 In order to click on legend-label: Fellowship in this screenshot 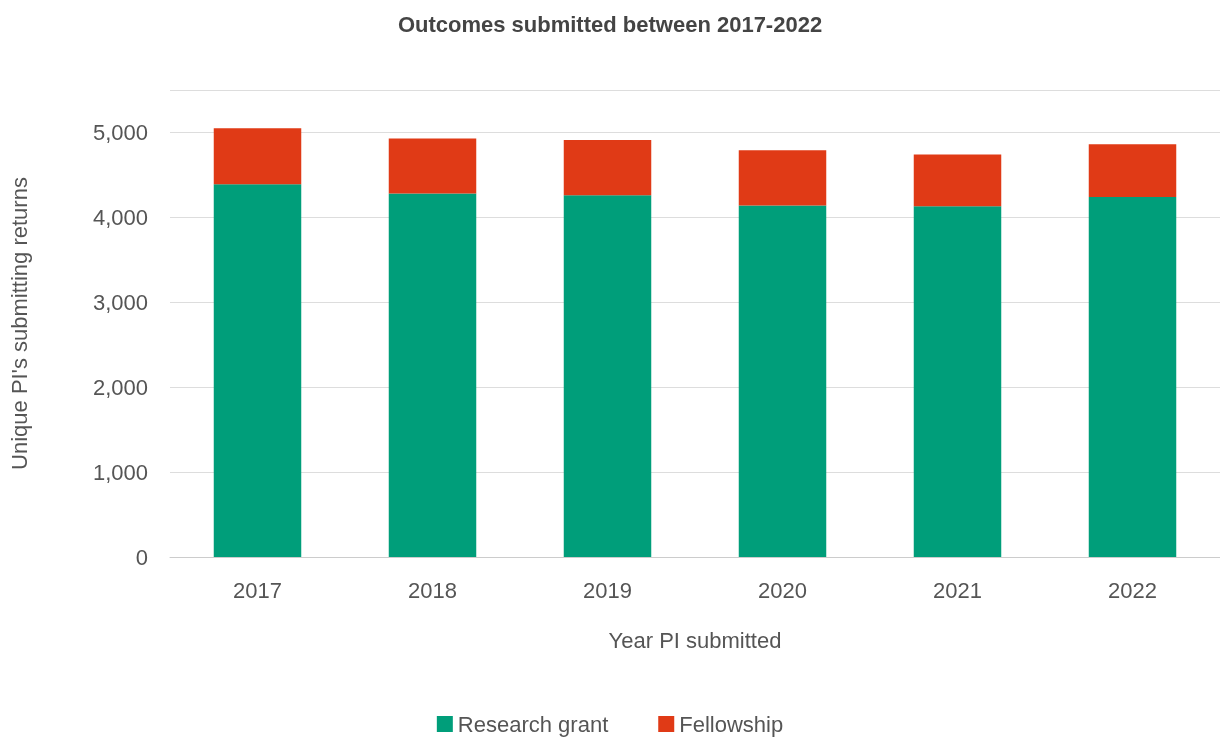, I will do `click(731, 724)`.